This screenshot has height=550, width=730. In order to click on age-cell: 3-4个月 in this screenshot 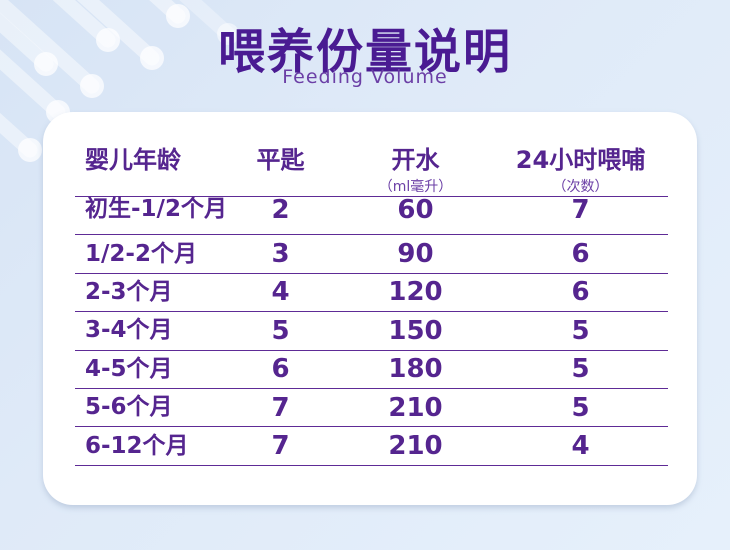, I will do `click(129, 330)`.